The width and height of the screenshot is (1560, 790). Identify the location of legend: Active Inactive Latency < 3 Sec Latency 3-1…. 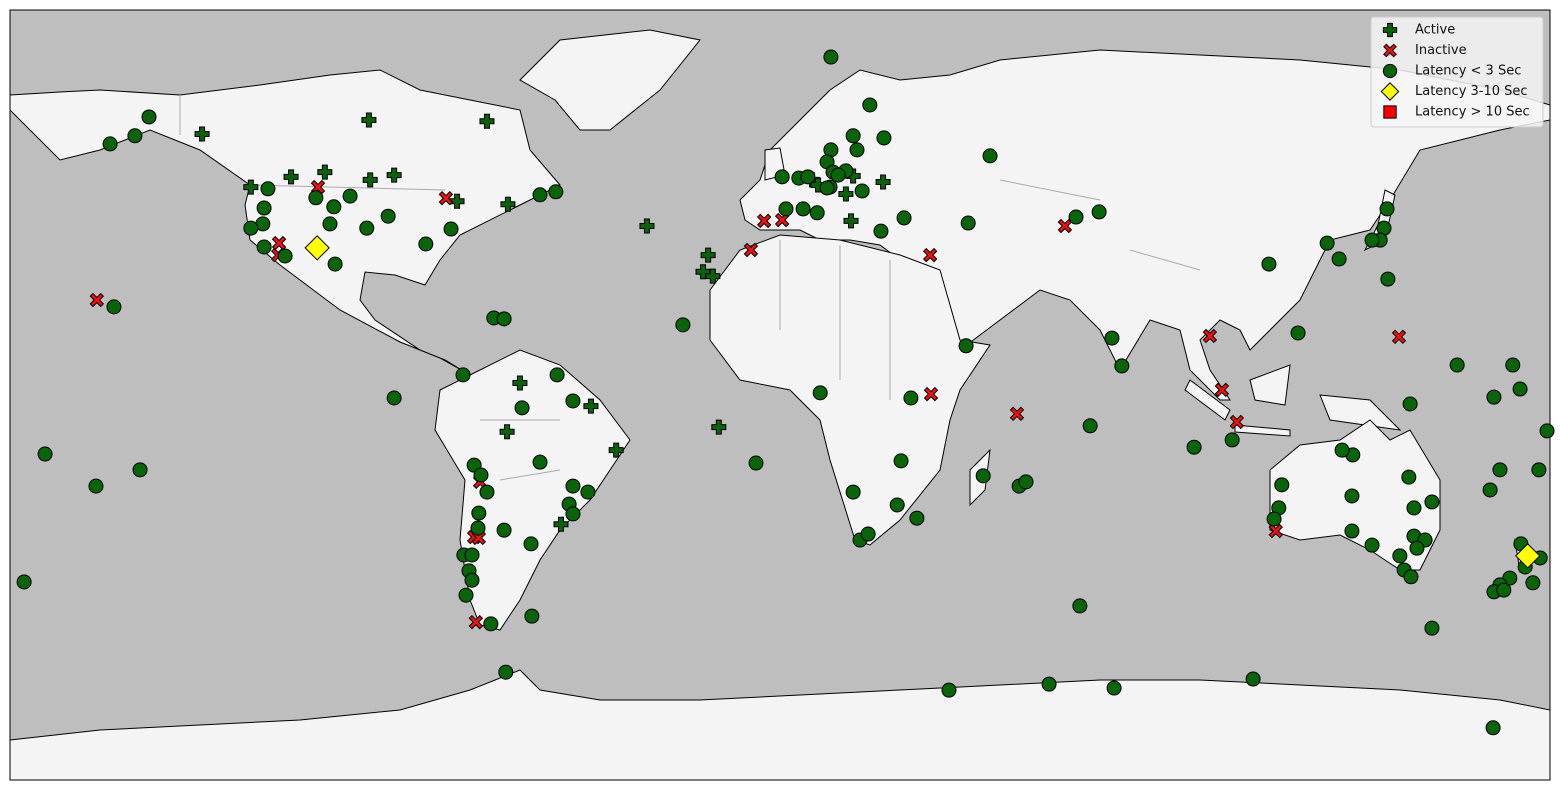
(1457, 72).